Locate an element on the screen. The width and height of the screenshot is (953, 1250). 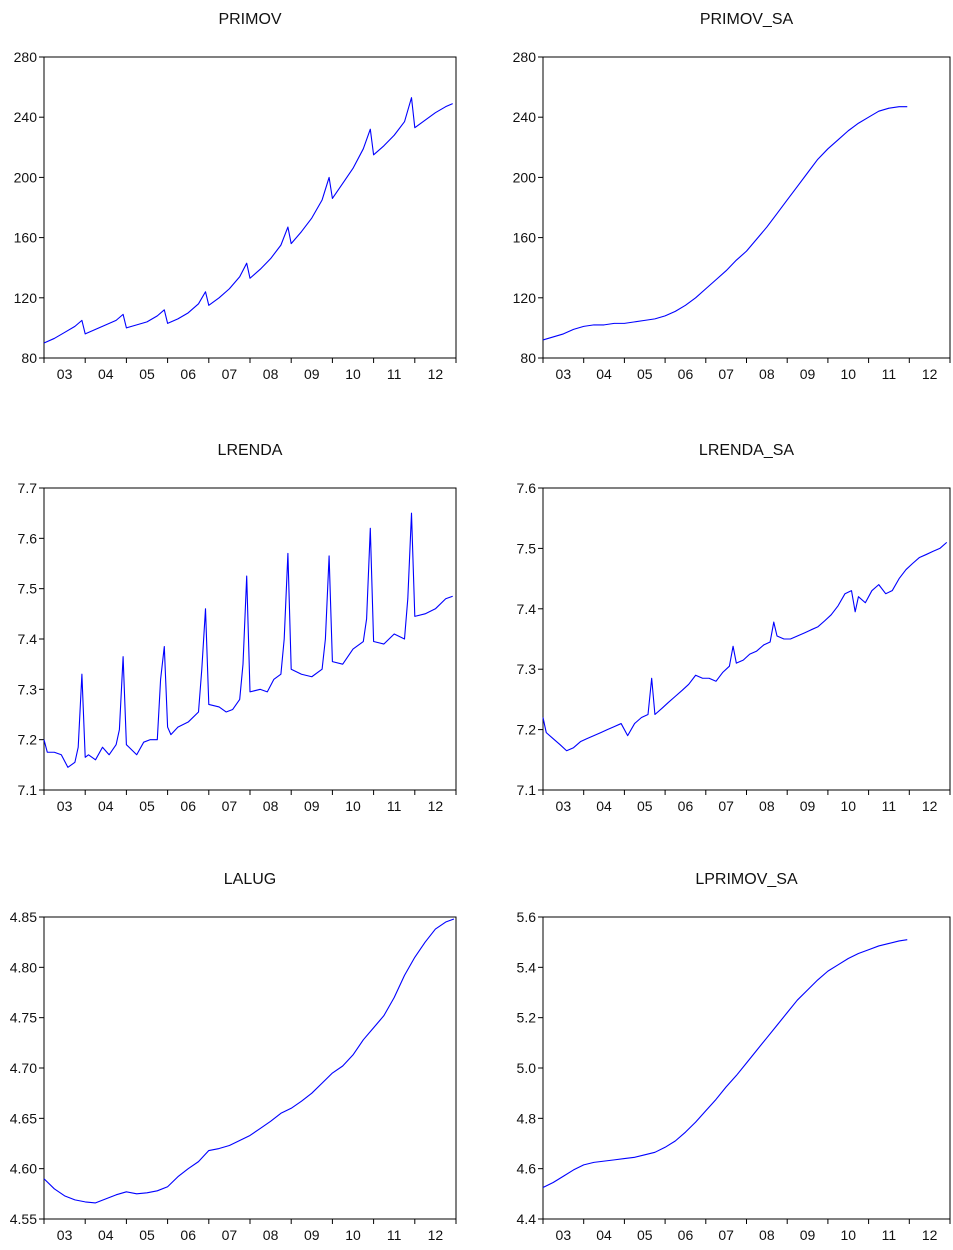
y-tick-label: 4.80 is located at coordinates (23, 967).